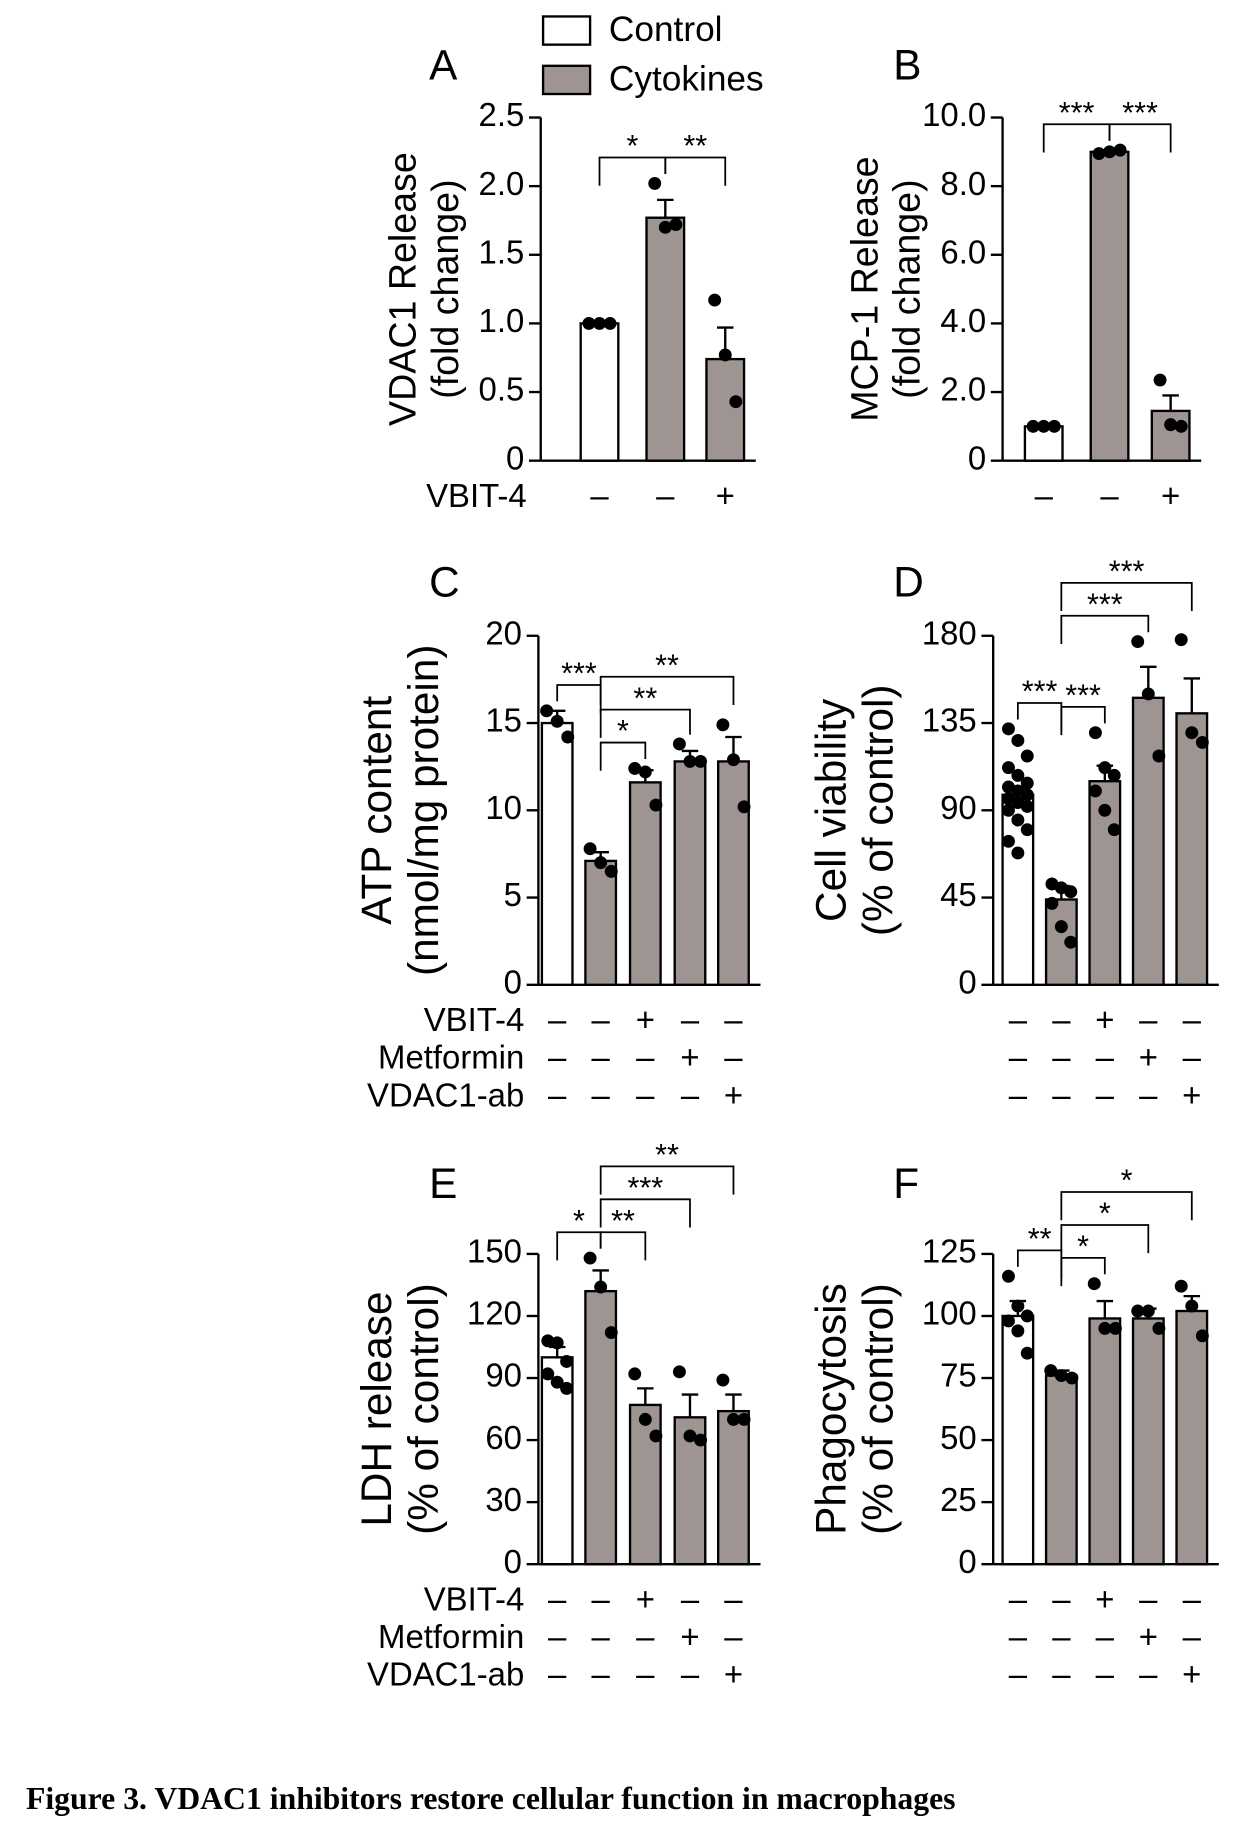 The height and width of the screenshot is (1838, 1246). Describe the element at coordinates (831, 1409) in the screenshot. I see `y-axis-label: Phagocytosis` at that location.